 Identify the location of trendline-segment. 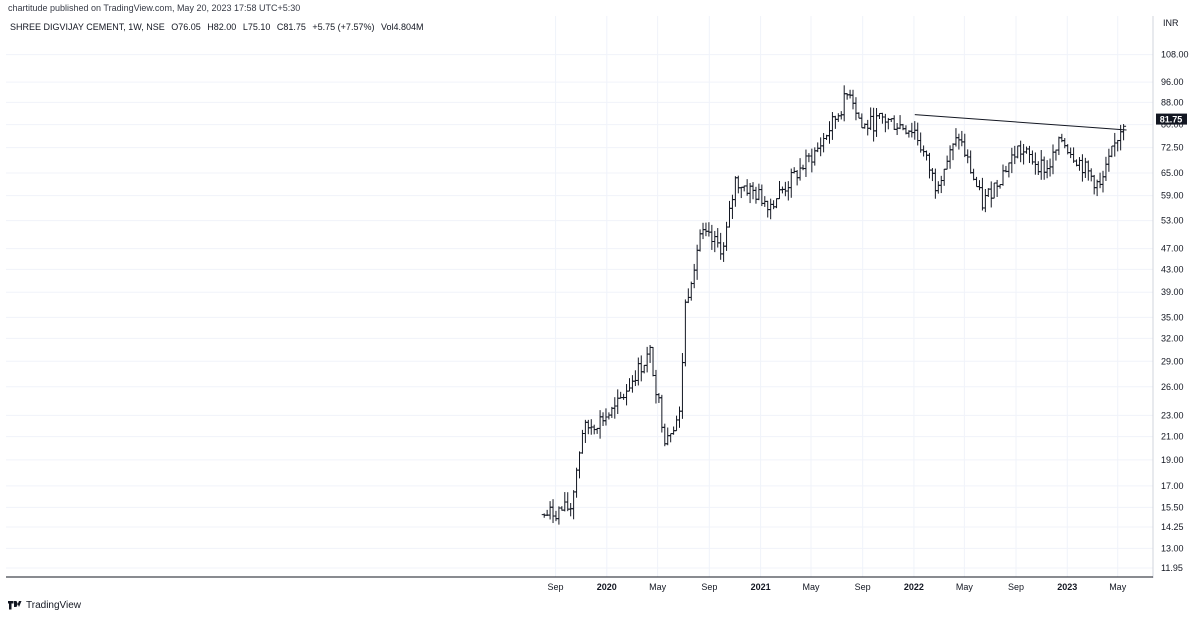
(1020, 122).